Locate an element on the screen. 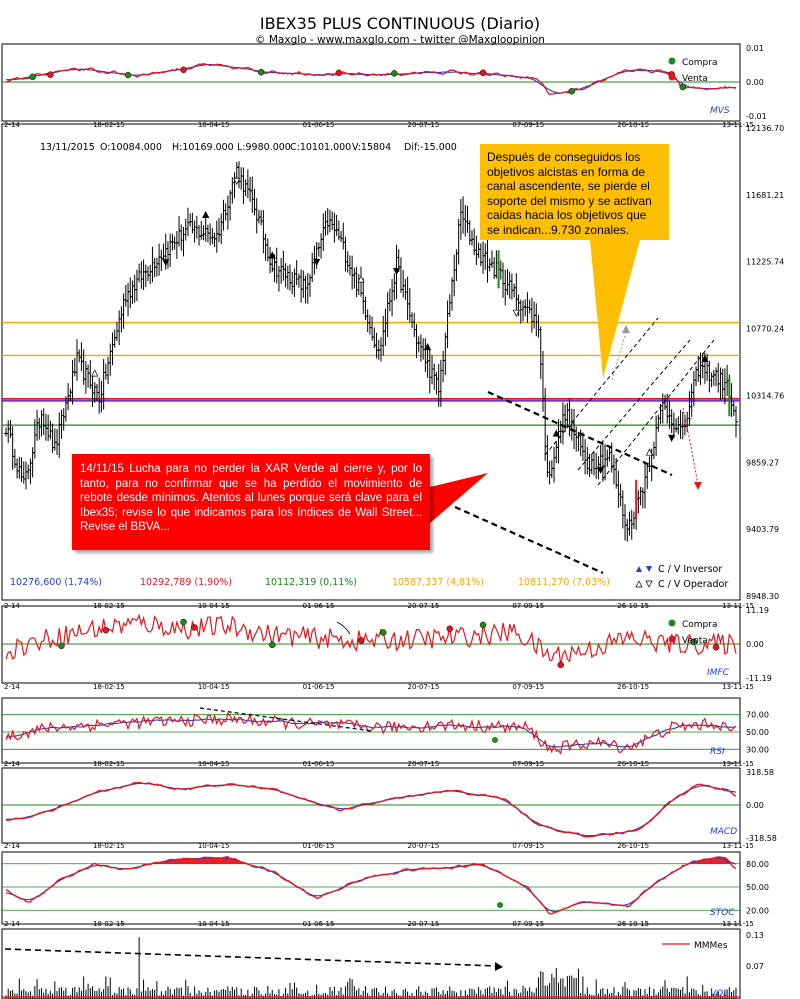 This screenshot has width=800, height=999. y-tick-label: 8948.30 is located at coordinates (762, 596).